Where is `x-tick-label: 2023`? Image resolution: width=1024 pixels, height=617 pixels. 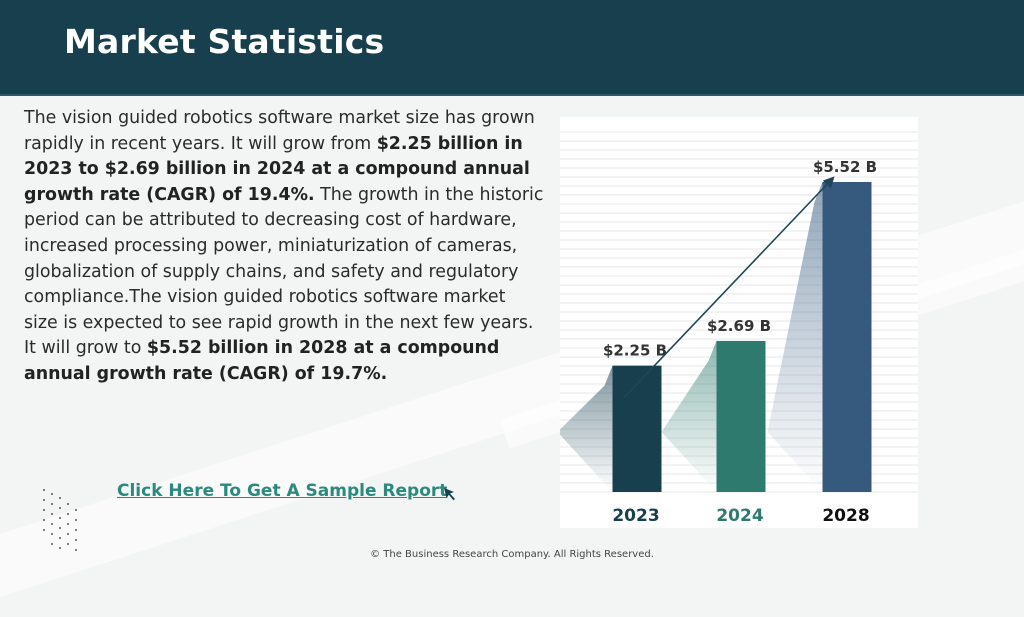
x-tick-label: 2023 is located at coordinates (635, 516).